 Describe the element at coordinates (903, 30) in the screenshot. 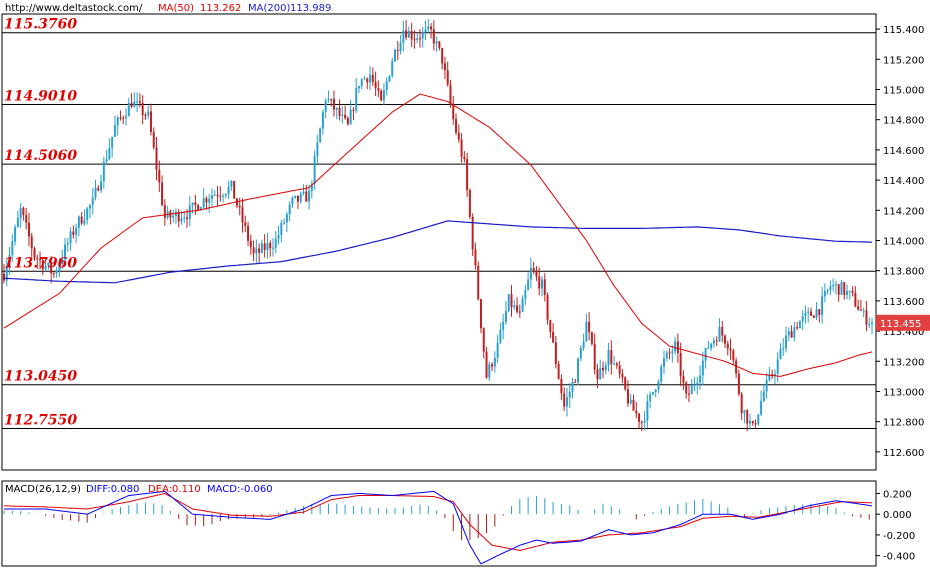

I see `price-tick-label: 115.400` at that location.